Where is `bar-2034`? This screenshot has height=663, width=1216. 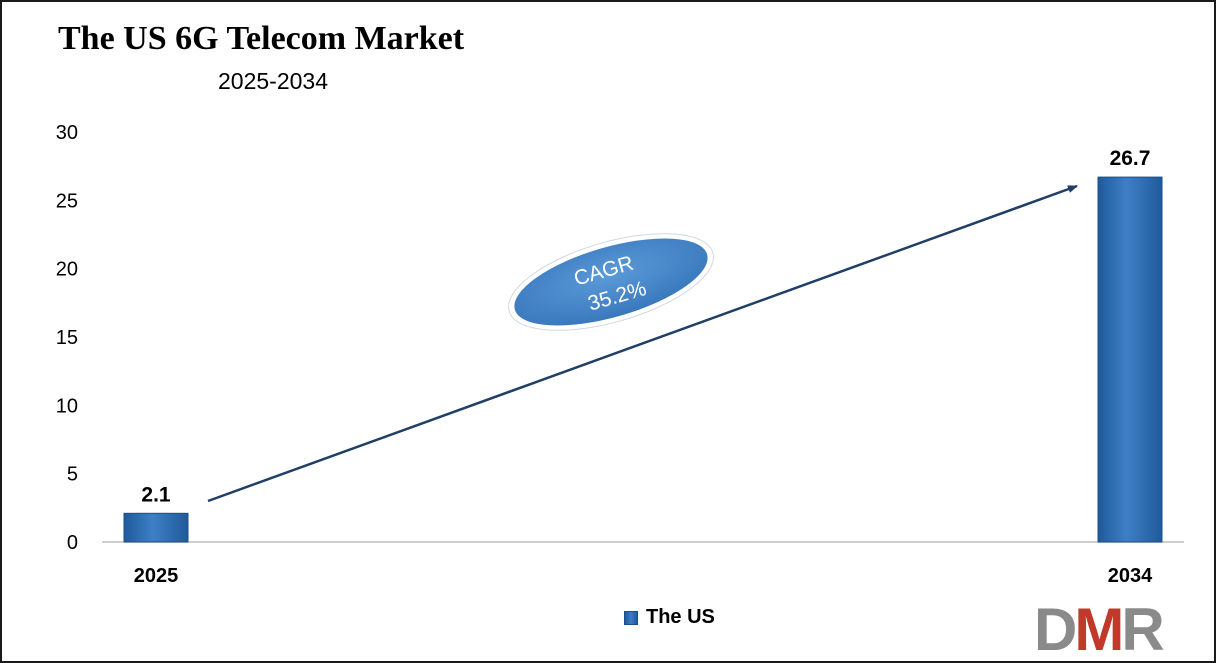
bar-2034 is located at coordinates (1130, 359).